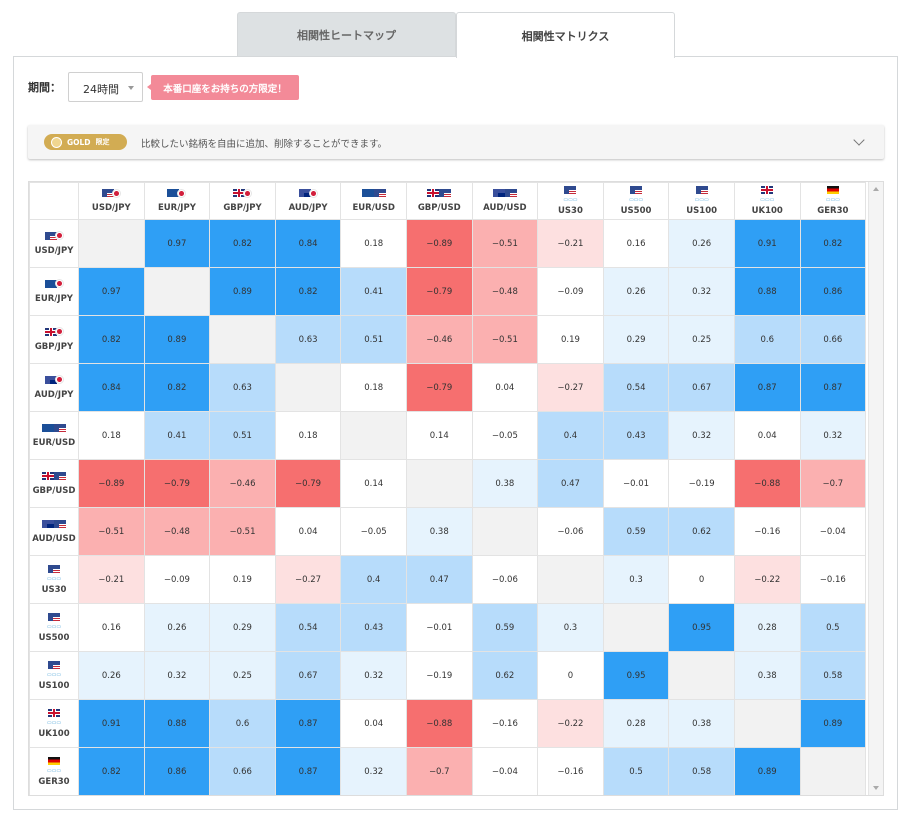 This screenshot has width=912, height=821. Describe the element at coordinates (54, 483) in the screenshot. I see `row-header-gbpusd: GBP/USD` at that location.